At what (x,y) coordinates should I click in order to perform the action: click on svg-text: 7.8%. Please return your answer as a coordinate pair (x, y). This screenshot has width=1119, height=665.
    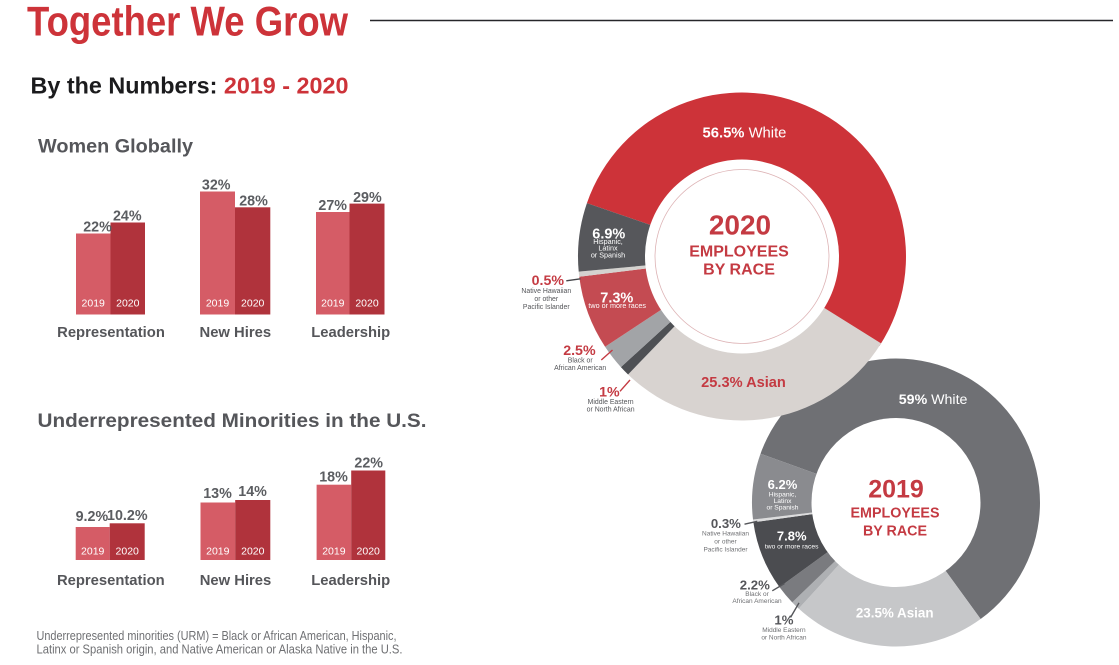
    Looking at the image, I should click on (792, 536).